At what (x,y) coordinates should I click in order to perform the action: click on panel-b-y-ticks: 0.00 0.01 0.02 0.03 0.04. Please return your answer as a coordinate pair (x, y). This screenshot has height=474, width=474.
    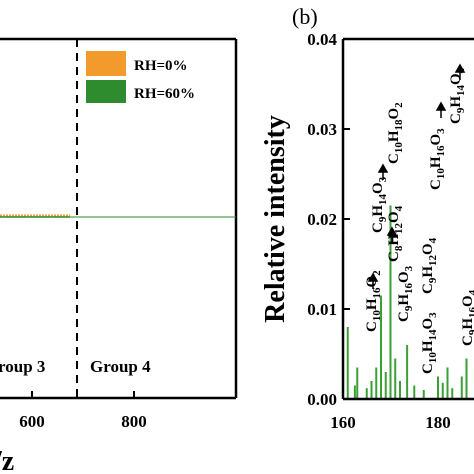
    Looking at the image, I should click on (328, 219).